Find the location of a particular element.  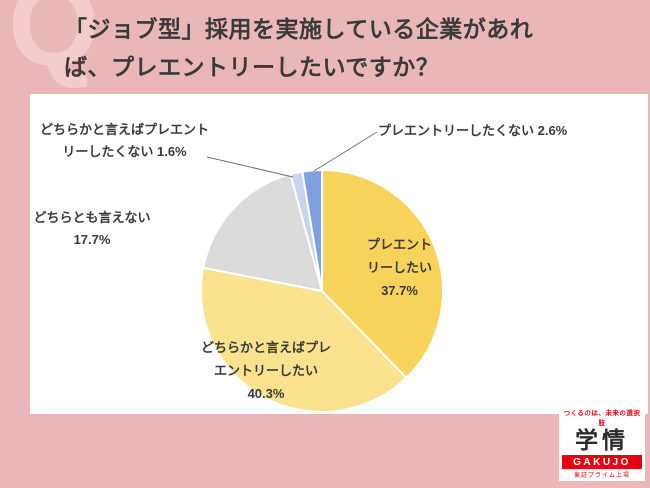

page-title: 「ジョブ型」採用を実施している企業があれ ば、プレエントリーしたいですか？ is located at coordinates (298, 48).